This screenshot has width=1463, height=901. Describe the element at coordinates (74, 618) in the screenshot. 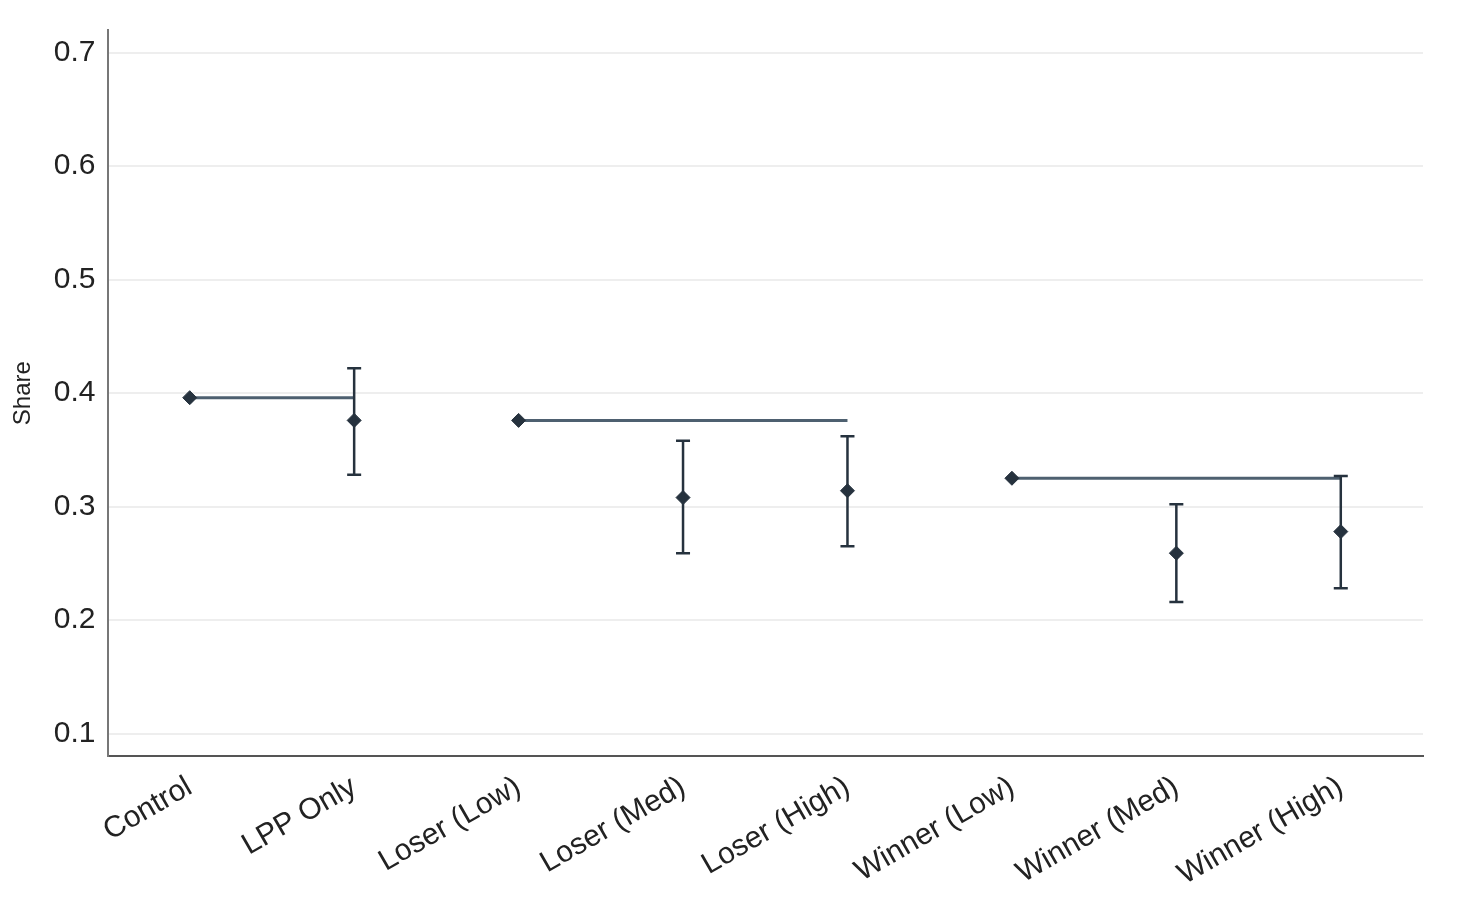

I see `y-tick-label: 0.2` at that location.